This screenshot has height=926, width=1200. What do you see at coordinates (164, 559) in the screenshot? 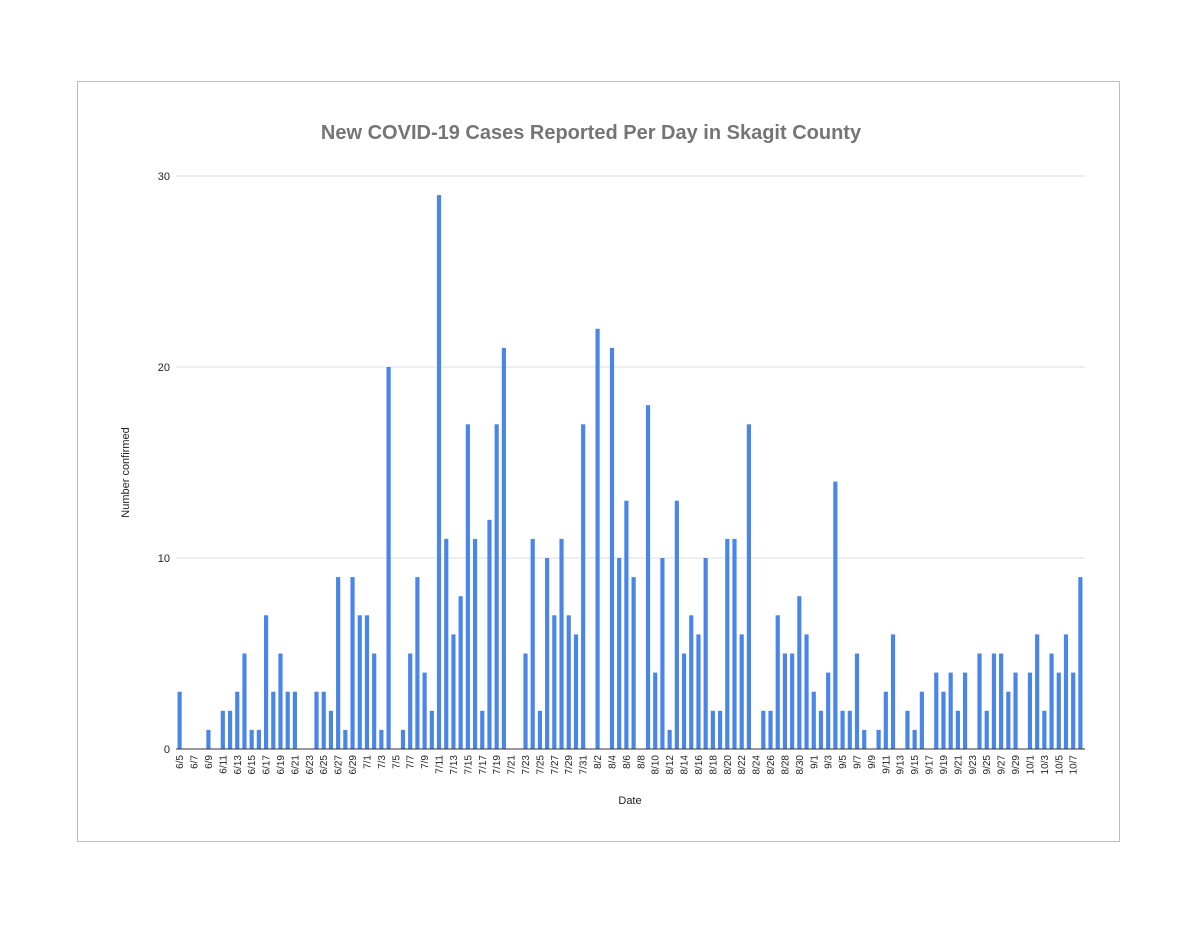
I see `y-tick-label: 10` at bounding box center [164, 559].